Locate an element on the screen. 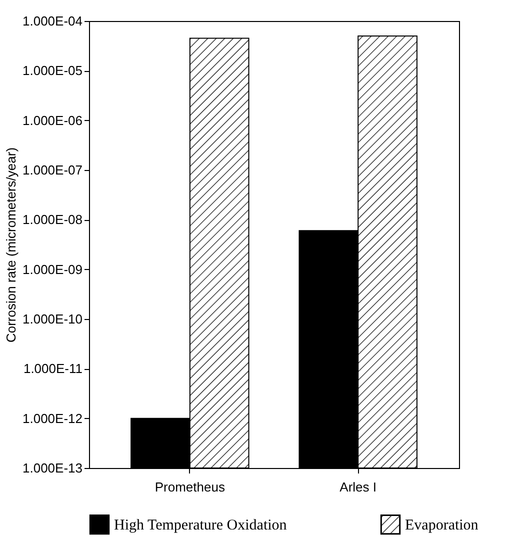 Image resolution: width=511 pixels, height=544 pixels. x-tick-label: Prometheus is located at coordinates (190, 487).